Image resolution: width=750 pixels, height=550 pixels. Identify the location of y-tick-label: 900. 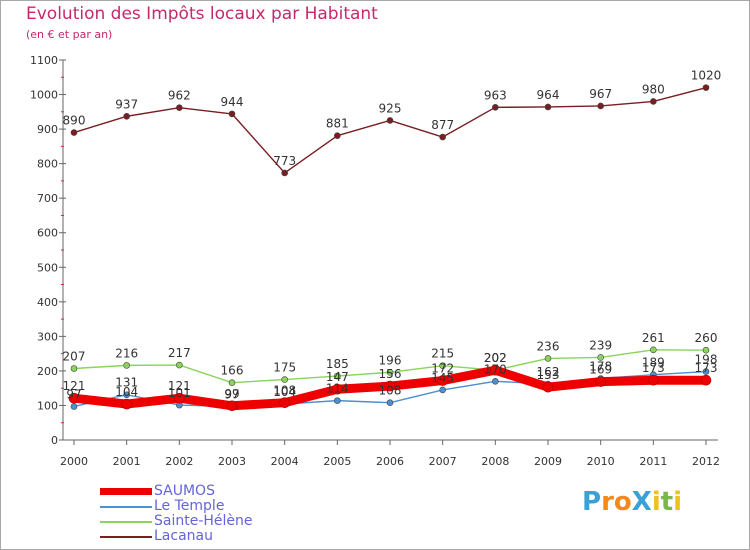
(47, 129).